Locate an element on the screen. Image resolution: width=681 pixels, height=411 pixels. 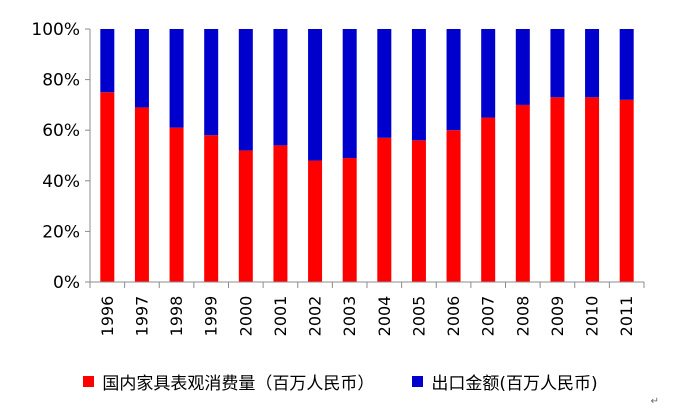
y-tick-label: 60% is located at coordinates (61, 131).